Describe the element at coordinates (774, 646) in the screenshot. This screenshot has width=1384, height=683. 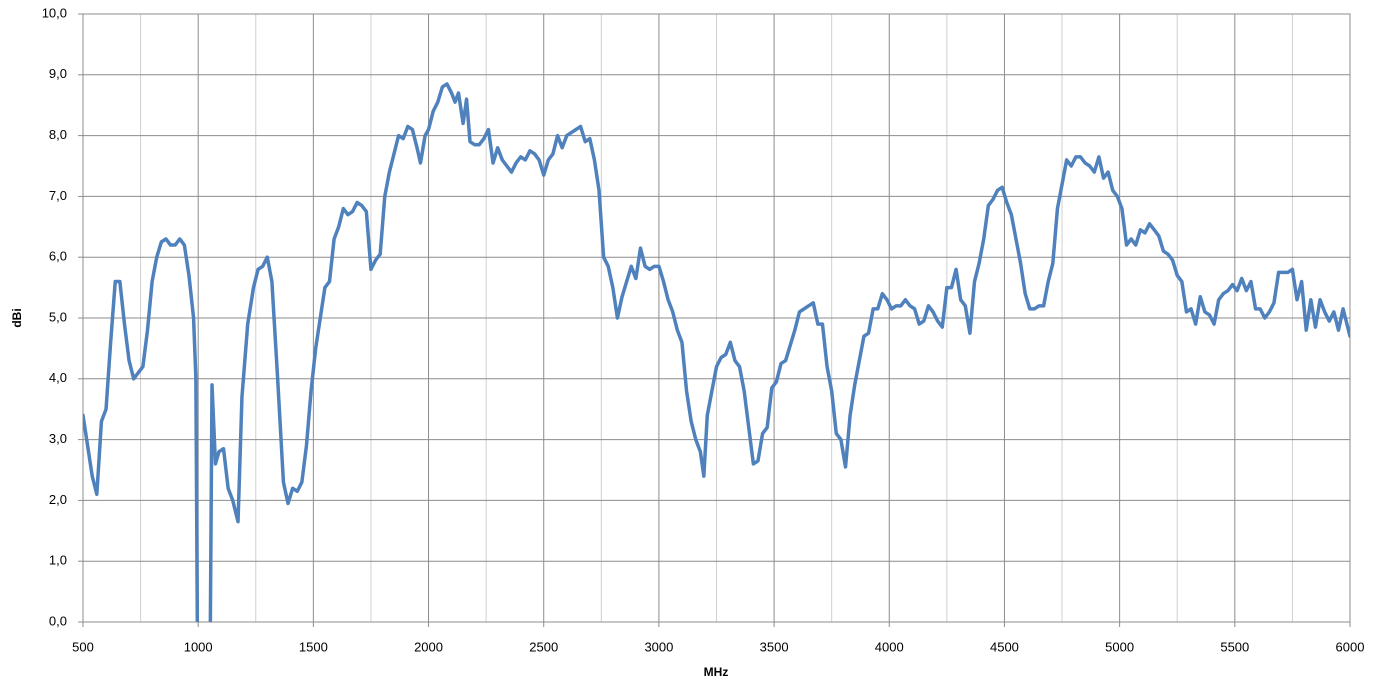
I see `x-tick-label: 3500` at that location.